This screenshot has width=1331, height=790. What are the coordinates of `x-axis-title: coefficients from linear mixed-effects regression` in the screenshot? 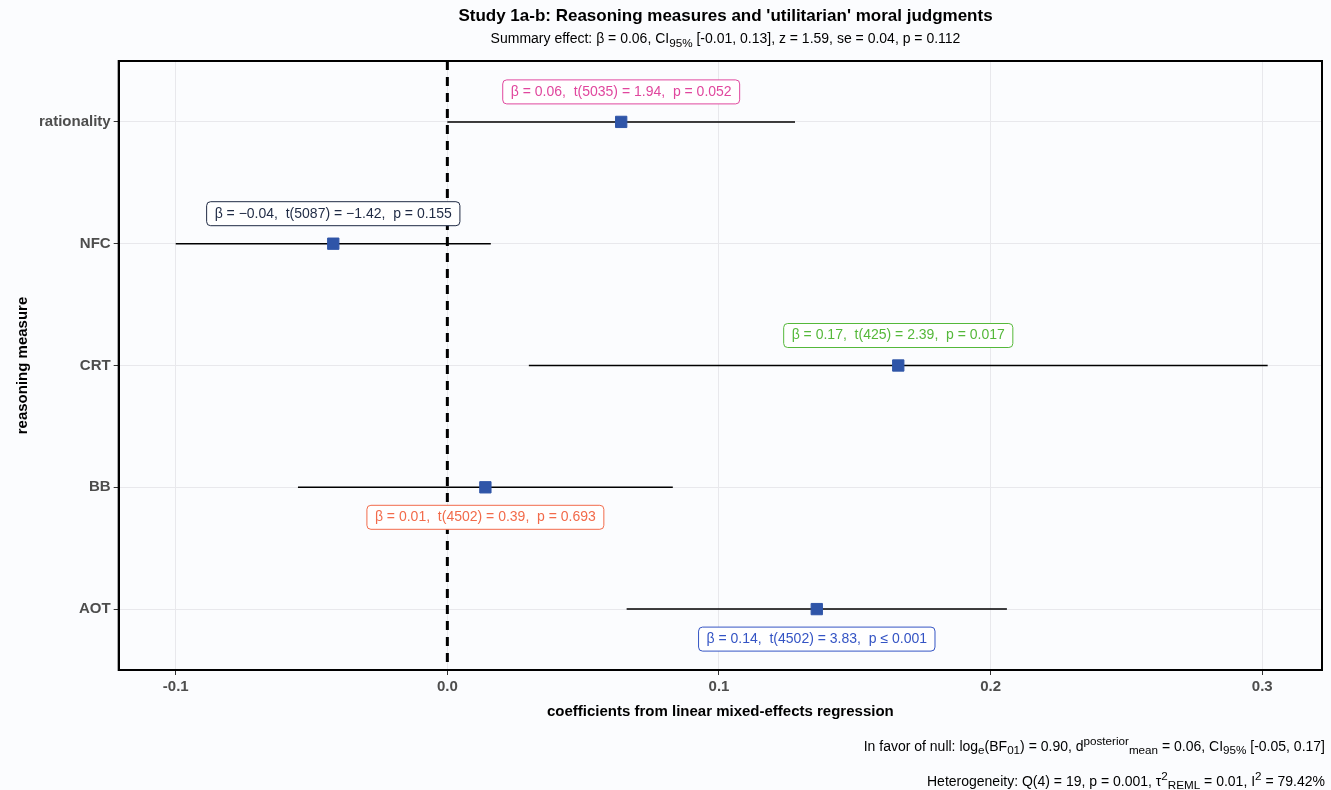 It's located at (720, 710).